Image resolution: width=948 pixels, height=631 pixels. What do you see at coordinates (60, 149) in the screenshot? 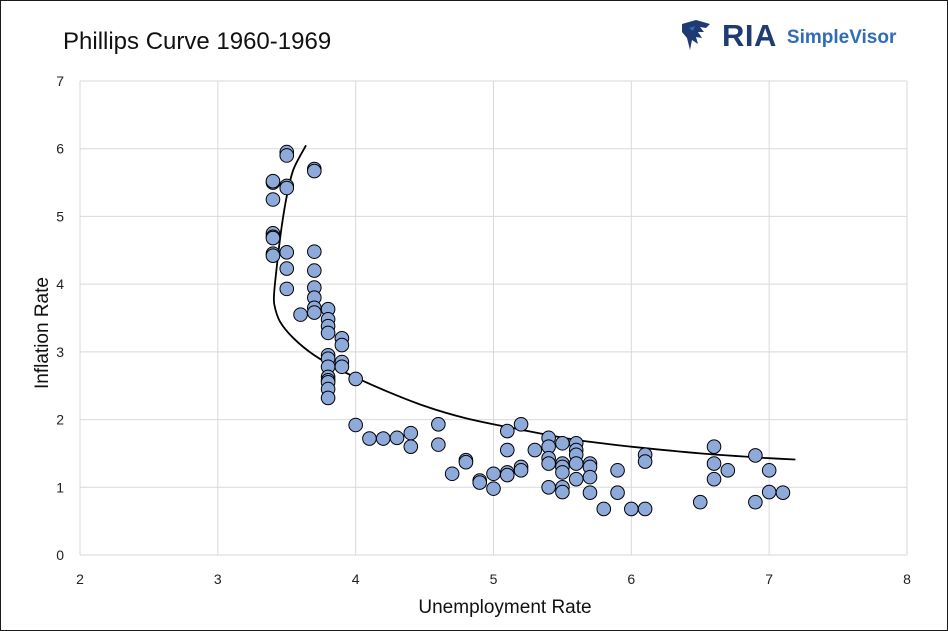
I see `y-tick-label: 6` at bounding box center [60, 149].